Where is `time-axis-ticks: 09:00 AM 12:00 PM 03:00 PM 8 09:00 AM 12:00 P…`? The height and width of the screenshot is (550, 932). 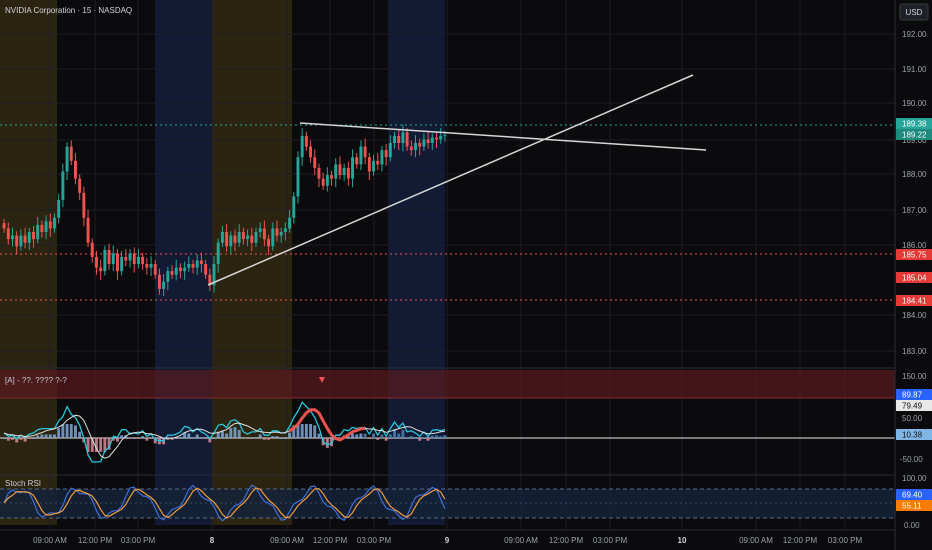 time-axis-ticks: 09:00 AM 12:00 PM 03:00 PM 8 09:00 AM 12:00 P… is located at coordinates (447, 540).